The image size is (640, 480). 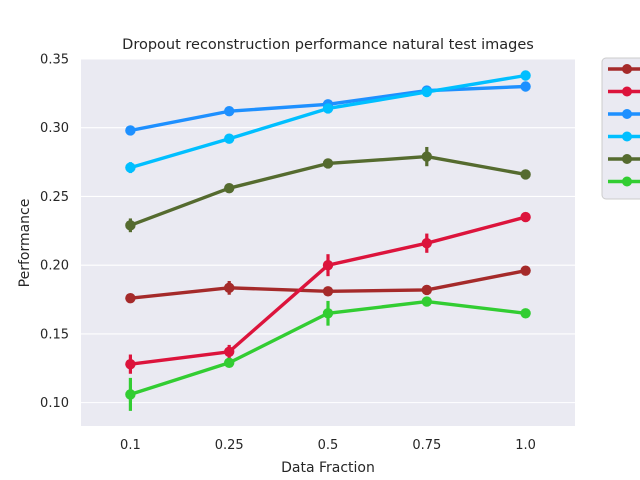 I want to click on x-axis-title: Data Fraction, so click(x=328, y=468).